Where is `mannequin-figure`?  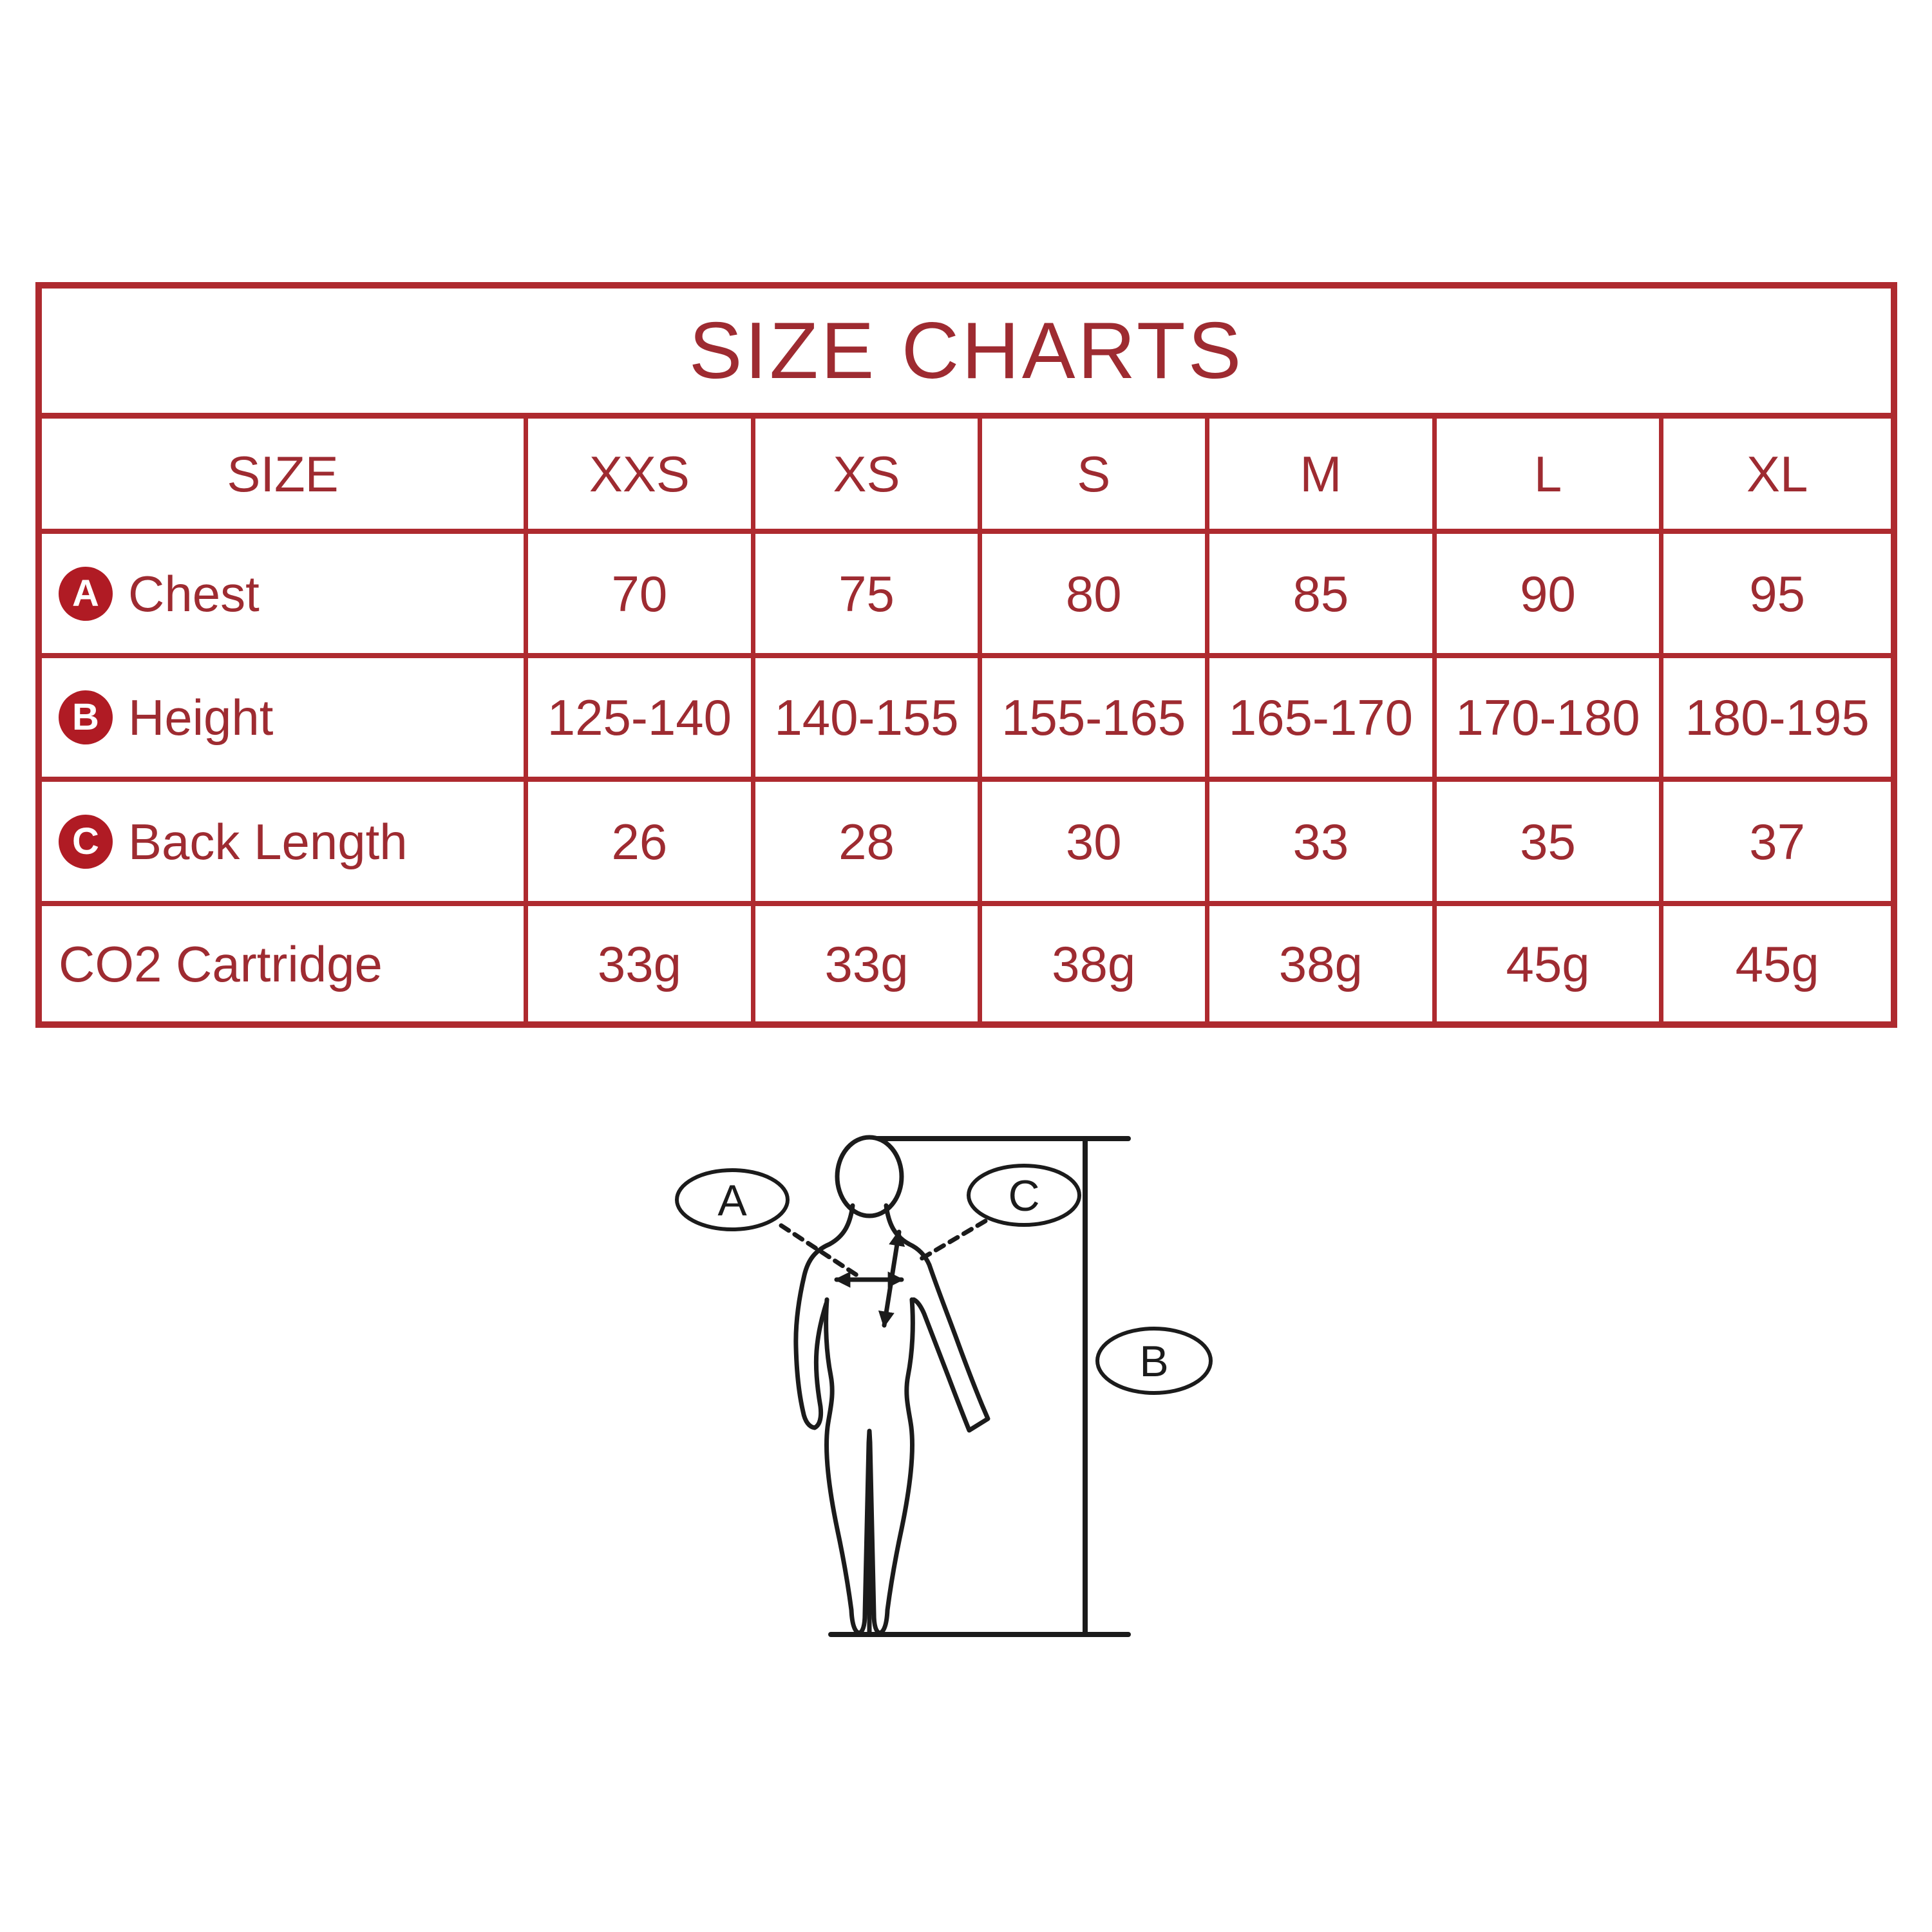
mannequin-figure is located at coordinates (891, 1385).